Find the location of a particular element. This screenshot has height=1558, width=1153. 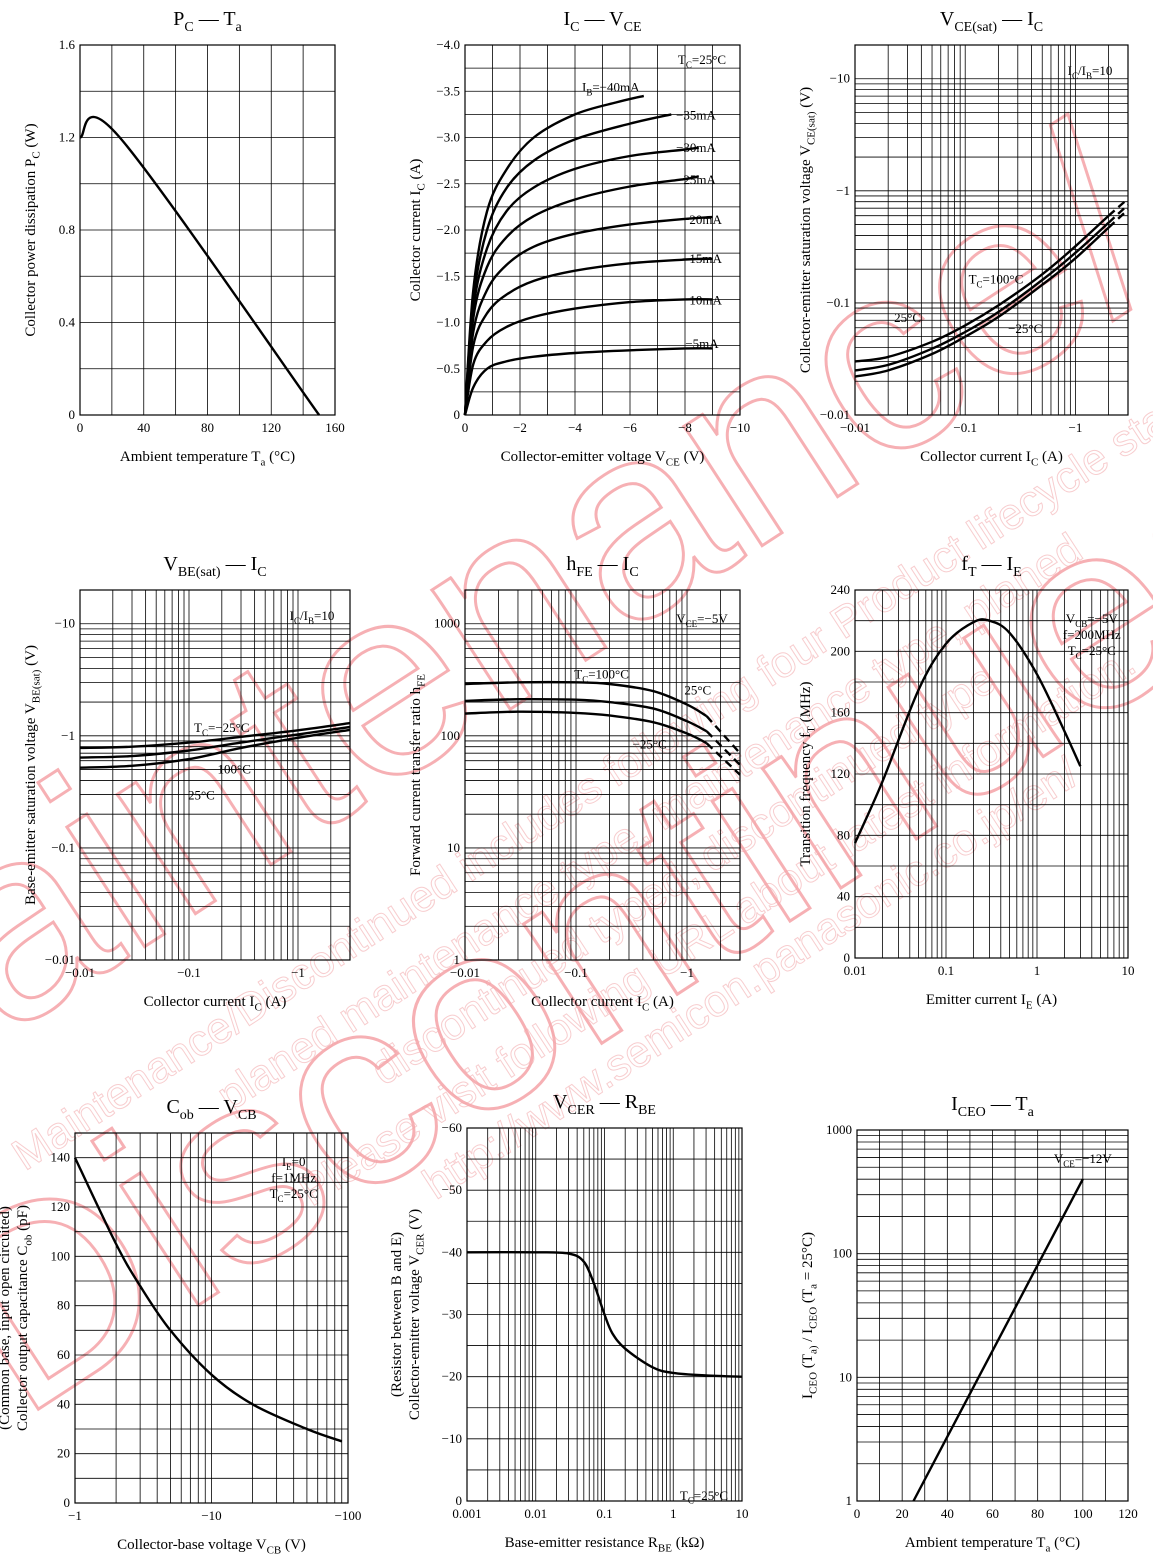

y-axis-label: Collector-emitter voltage VCER (V) is located at coordinates (417, 1314).